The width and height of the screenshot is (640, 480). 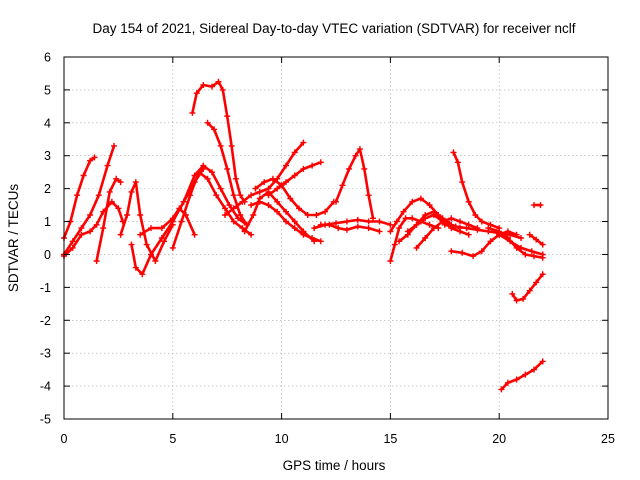 What do you see at coordinates (45, 420) in the screenshot?
I see `y-tick-label: -5` at bounding box center [45, 420].